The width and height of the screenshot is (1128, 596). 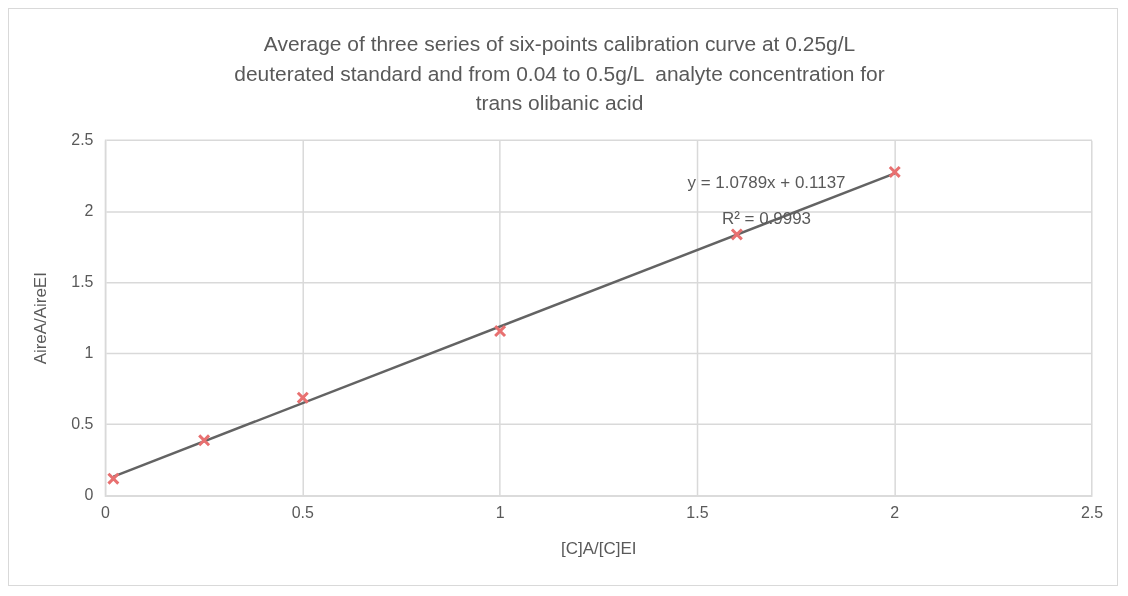 What do you see at coordinates (1092, 512) in the screenshot?
I see `x-tick-label: 2.5` at bounding box center [1092, 512].